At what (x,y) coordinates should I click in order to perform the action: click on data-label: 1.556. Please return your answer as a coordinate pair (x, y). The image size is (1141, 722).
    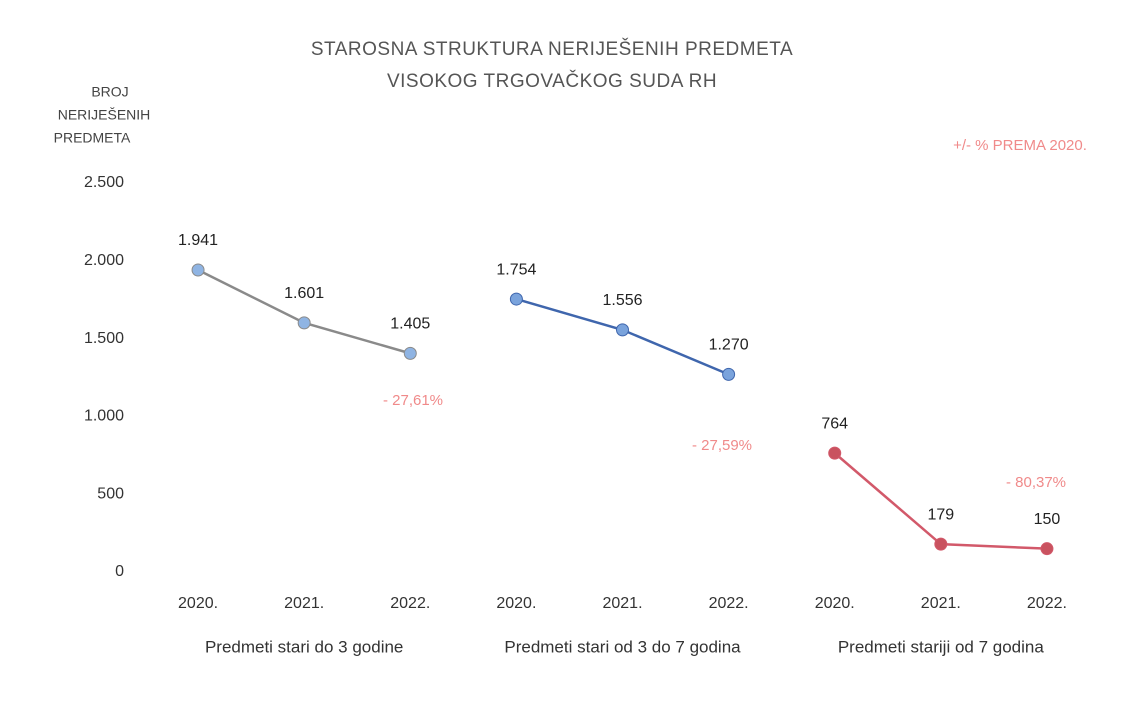
    Looking at the image, I should click on (622, 300).